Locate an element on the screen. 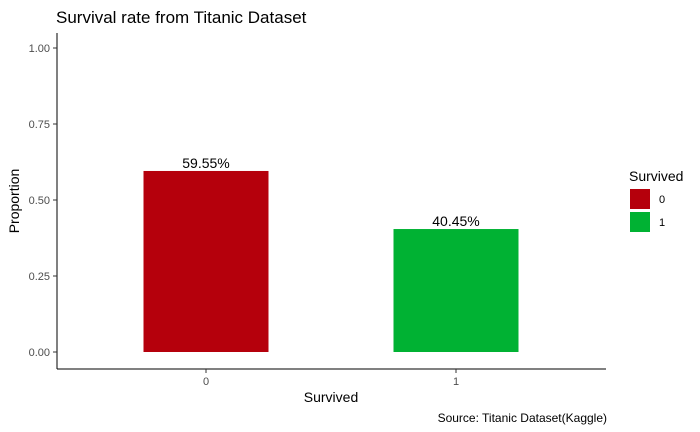 This screenshot has height=432, width=700. legend-items: 01 is located at coordinates (647, 210).